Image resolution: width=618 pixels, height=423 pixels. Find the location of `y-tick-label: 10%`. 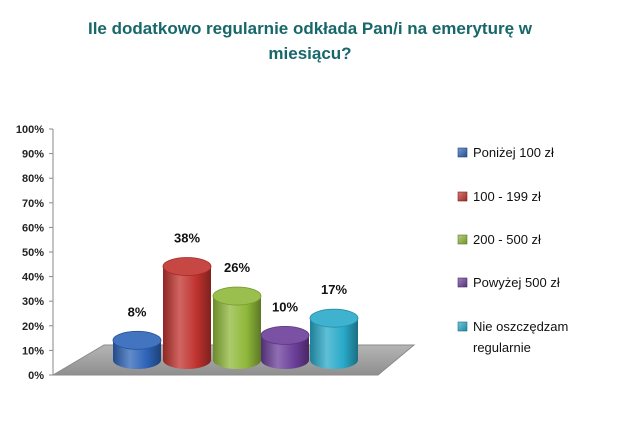

y-tick-label: 10% is located at coordinates (33, 351).